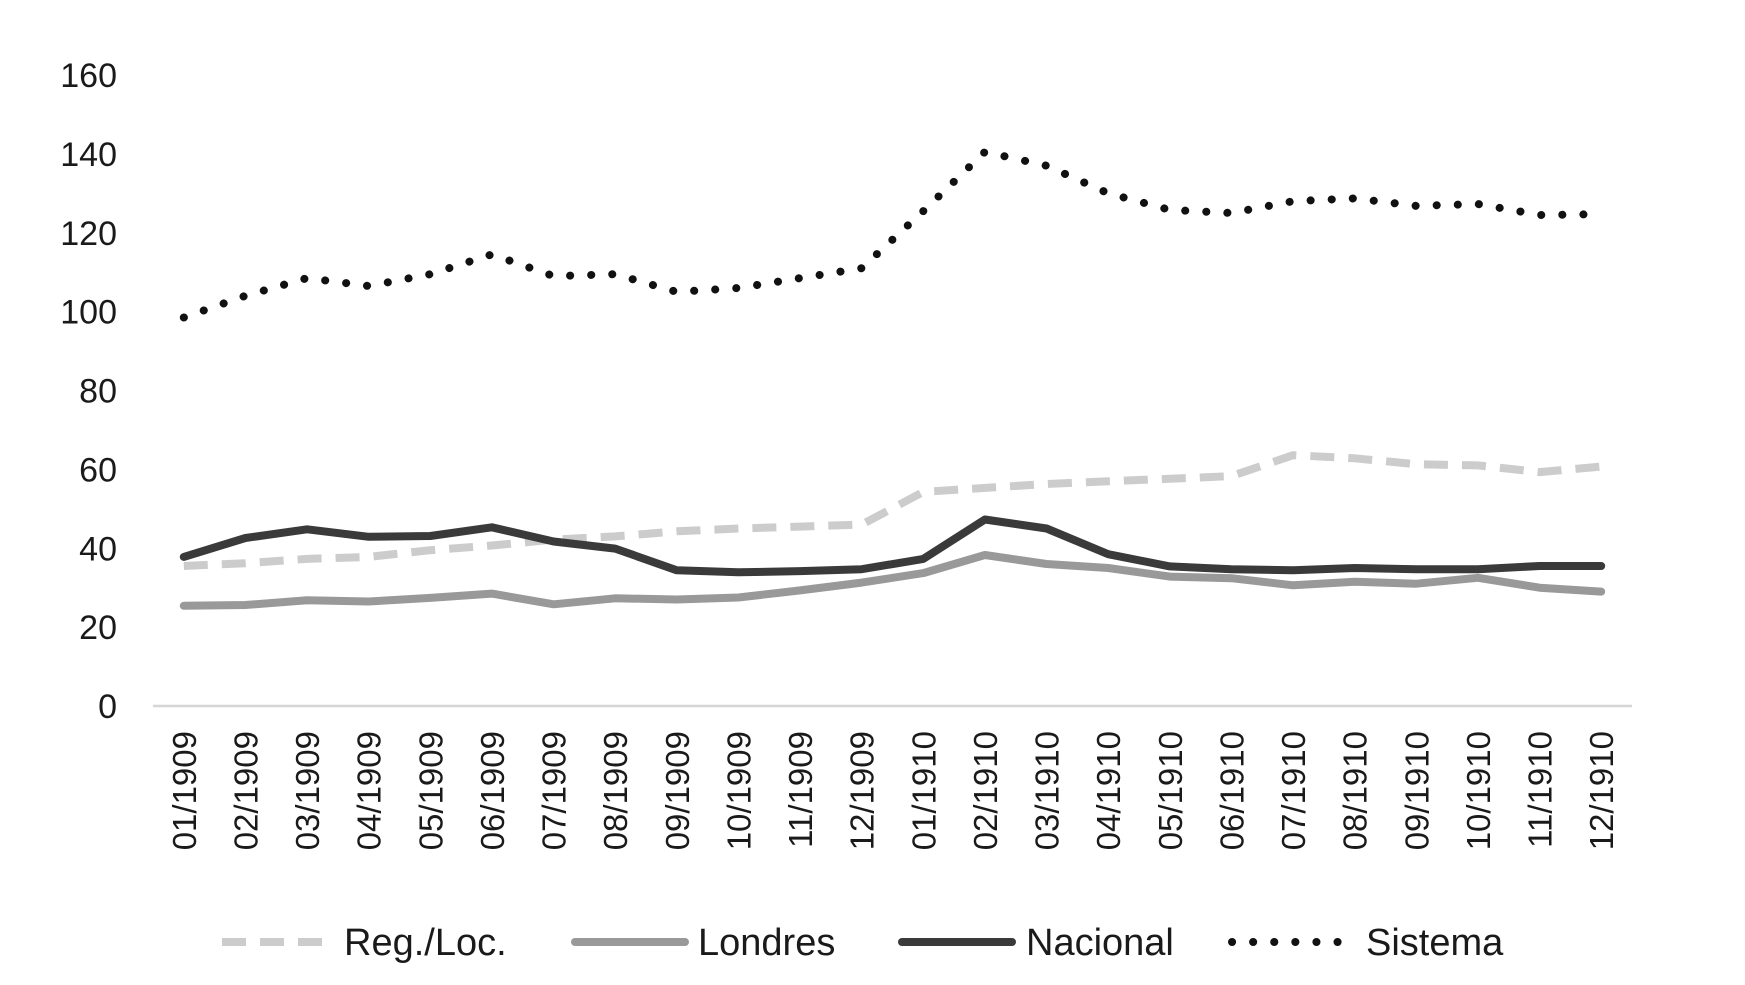 Image resolution: width=1745 pixels, height=985 pixels. I want to click on x-tick-label: 04/1909, so click(369, 790).